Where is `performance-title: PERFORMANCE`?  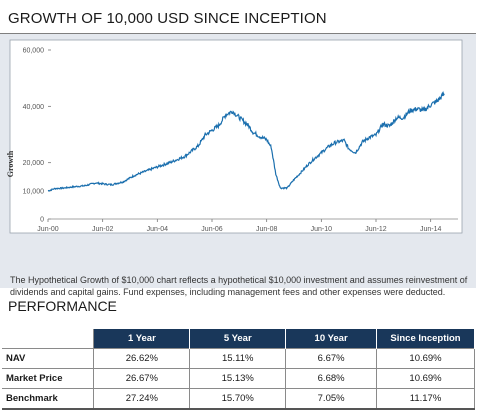
performance-title: PERFORMANCE is located at coordinates (62, 306).